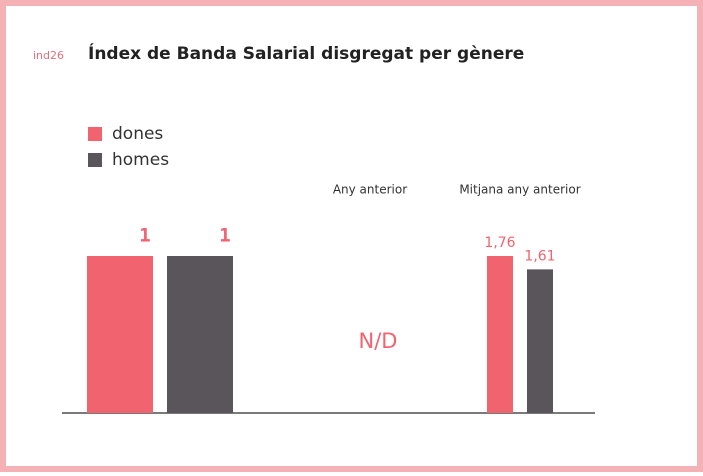 The width and height of the screenshot is (703, 476). I want to click on legend-label: dones, so click(137, 134).